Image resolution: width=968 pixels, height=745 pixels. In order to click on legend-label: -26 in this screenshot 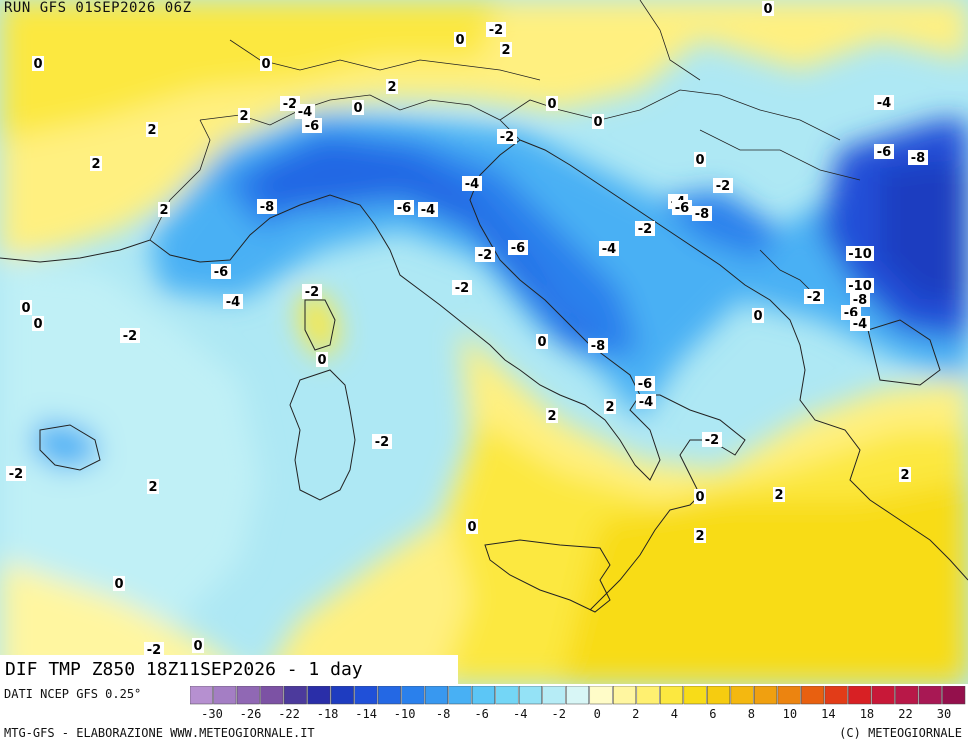, I will do `click(250, 714)`.